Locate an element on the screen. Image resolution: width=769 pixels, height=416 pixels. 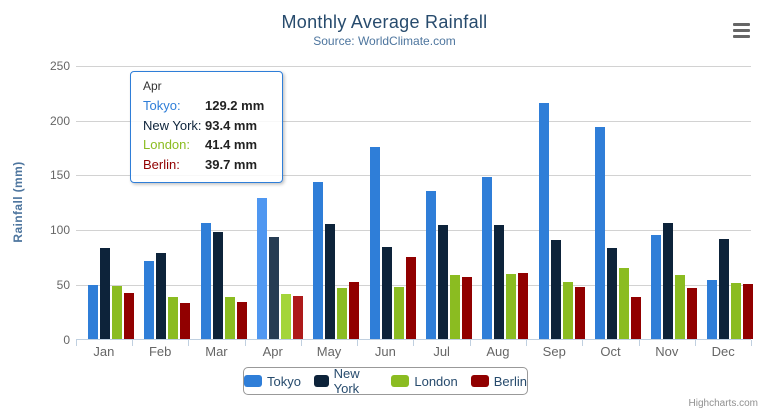
x-axis-label-feb: Feb is located at coordinates (160, 351).